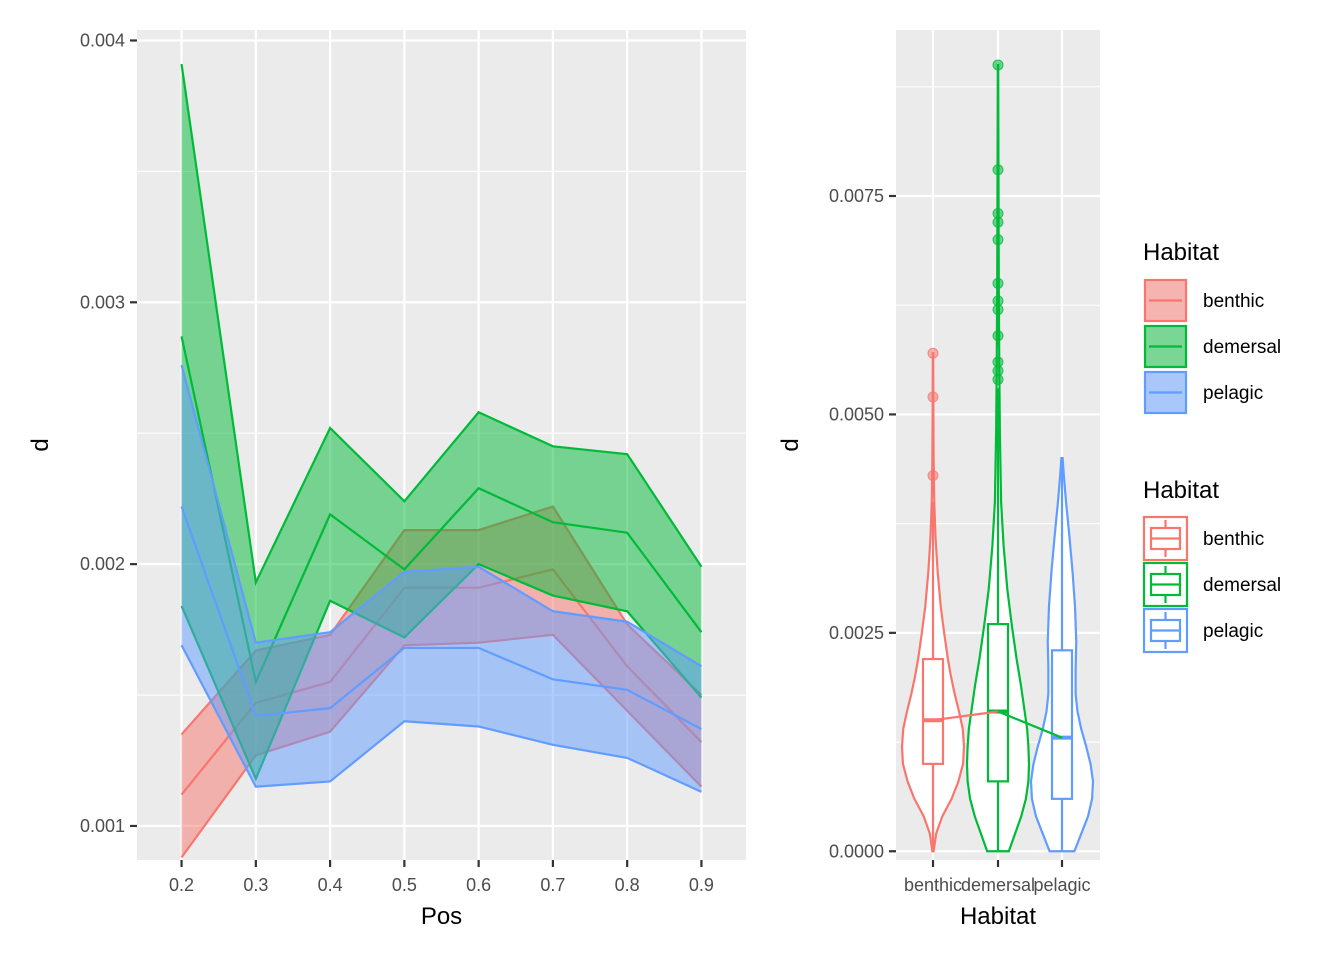 Image resolution: width=1344 pixels, height=960 pixels. Describe the element at coordinates (856, 851) in the screenshot. I see `y-tick-label: 0.0000` at that location.